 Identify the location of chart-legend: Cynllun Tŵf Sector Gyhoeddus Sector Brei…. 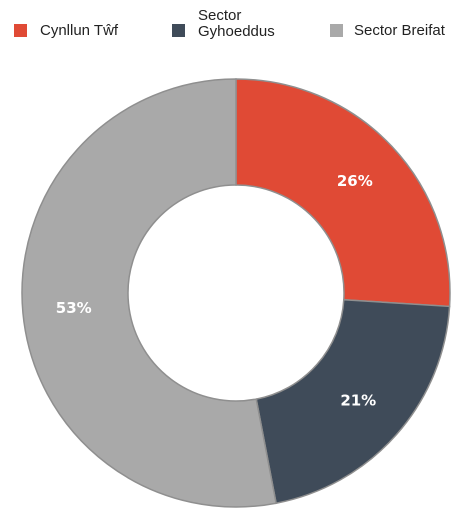
(232, 30).